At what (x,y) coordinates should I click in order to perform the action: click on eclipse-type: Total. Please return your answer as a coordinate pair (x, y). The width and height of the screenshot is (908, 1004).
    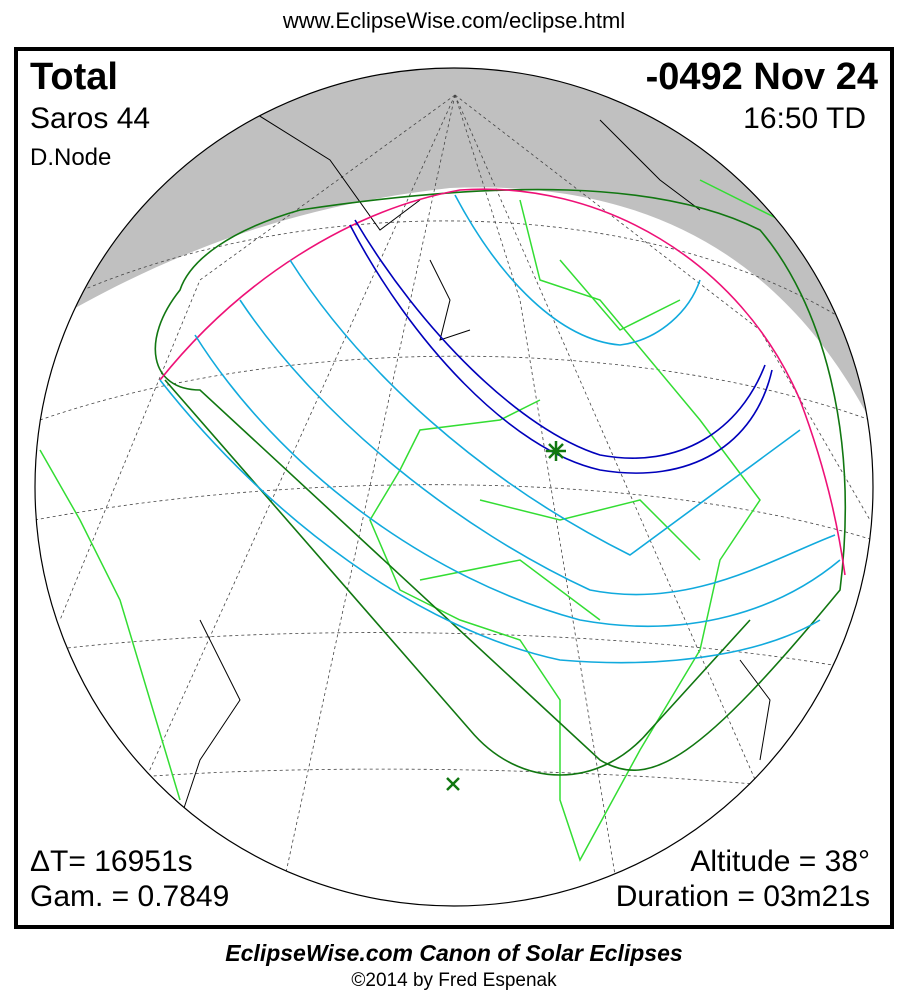
    Looking at the image, I should click on (74, 77).